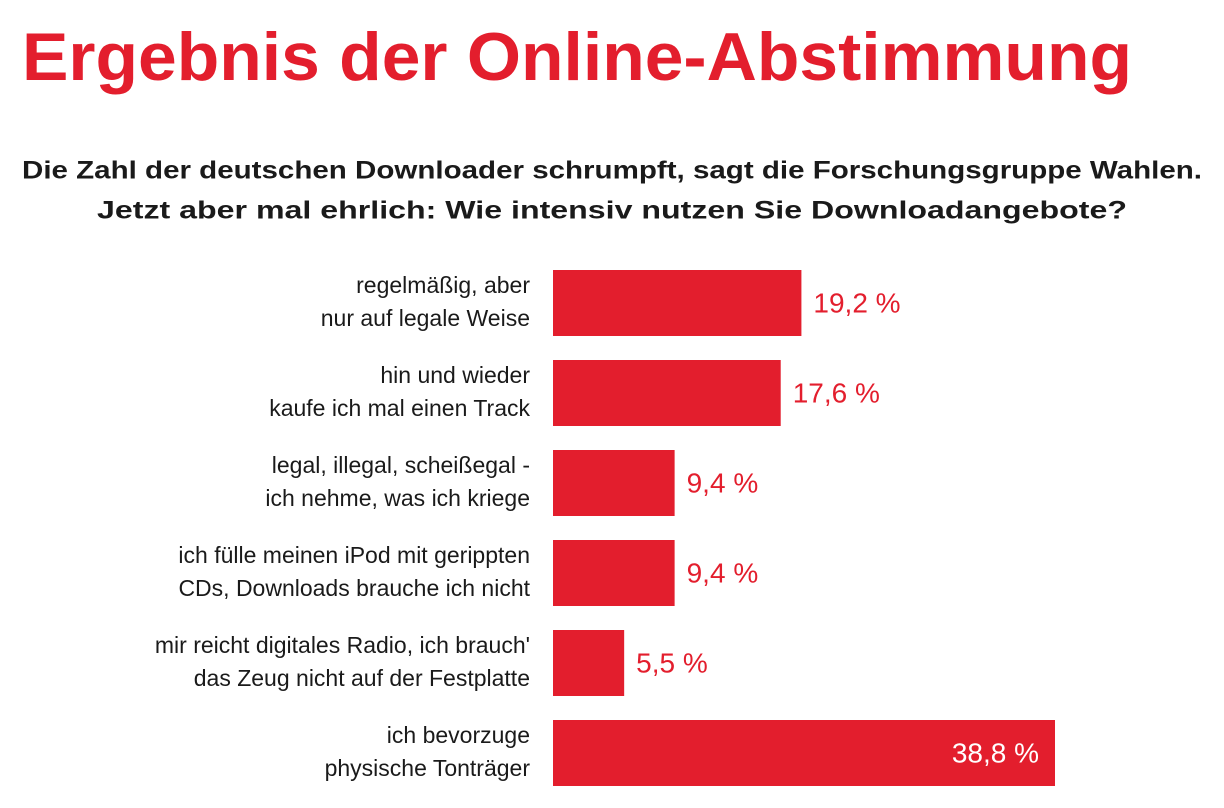 This screenshot has width=1224, height=808. Describe the element at coordinates (856, 302) in the screenshot. I see `value-label: 19,2 %` at that location.